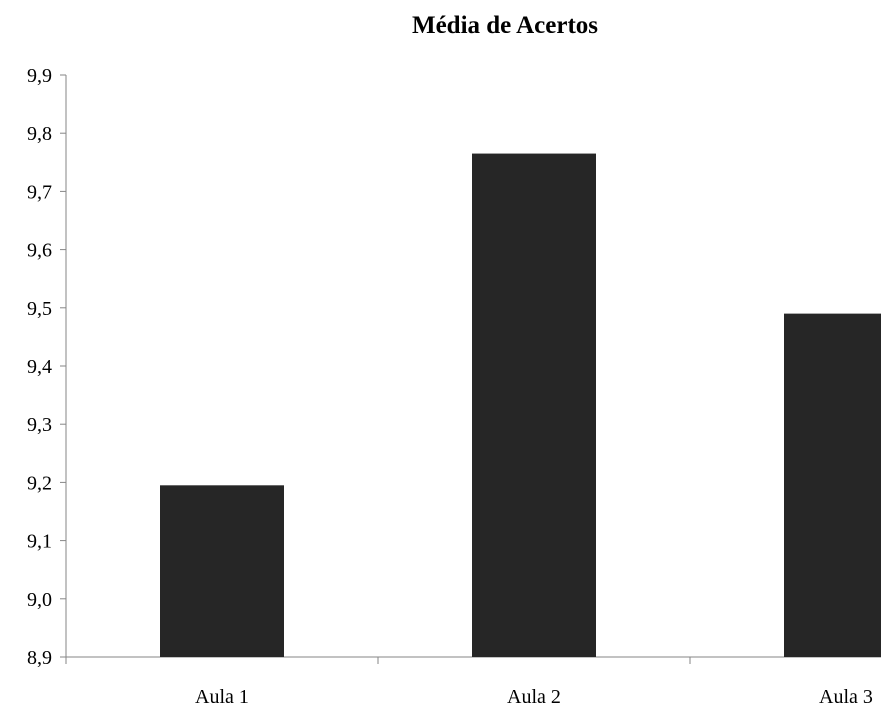  Describe the element at coordinates (473, 660) in the screenshot. I see `x-axis` at that location.